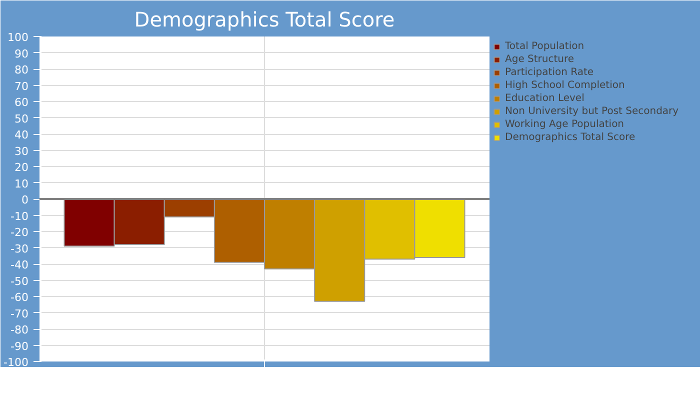 Image resolution: width=700 pixels, height=400 pixels. Describe the element at coordinates (19, 330) in the screenshot. I see `y-tick-label: -80` at that location.